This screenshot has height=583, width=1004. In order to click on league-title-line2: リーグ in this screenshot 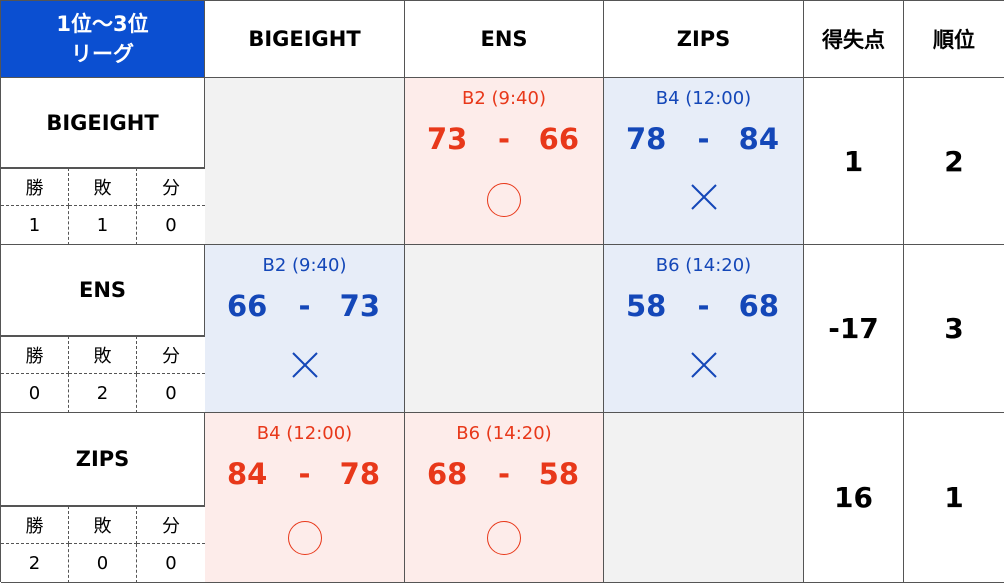, I will do `click(102, 54)`.